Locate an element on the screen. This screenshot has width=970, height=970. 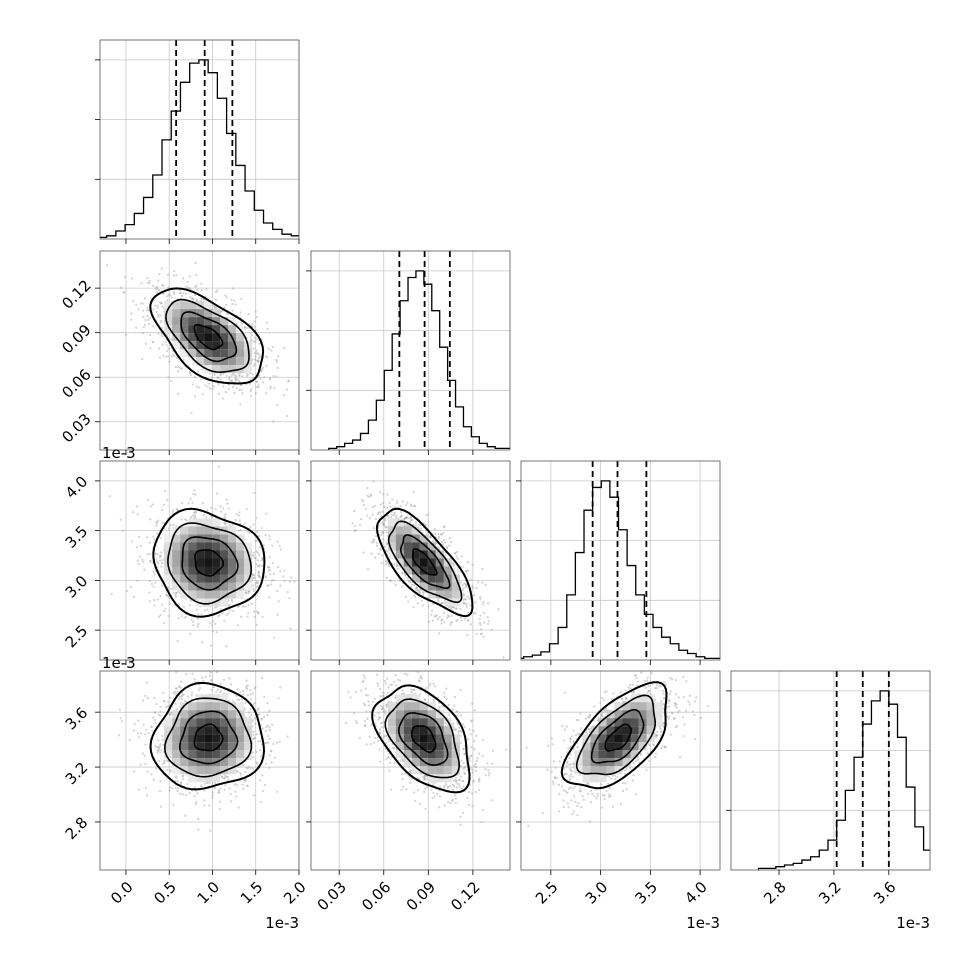
density-panel is located at coordinates (410, 560).